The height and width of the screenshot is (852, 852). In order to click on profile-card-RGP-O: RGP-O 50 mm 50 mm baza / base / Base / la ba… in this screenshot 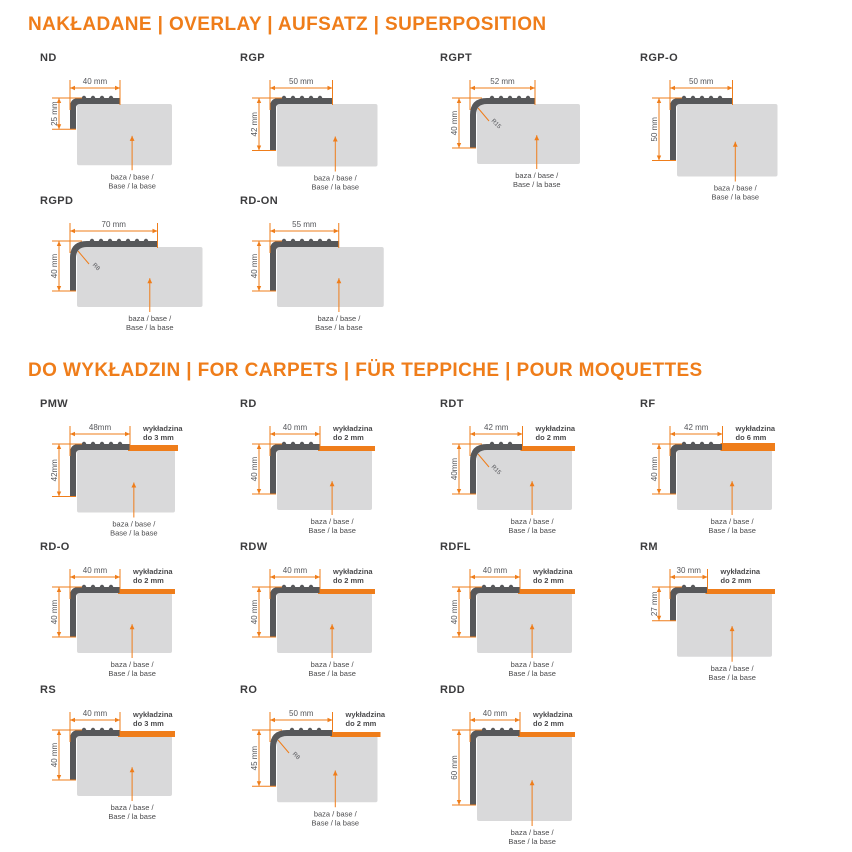, I will do `click(740, 128)`.